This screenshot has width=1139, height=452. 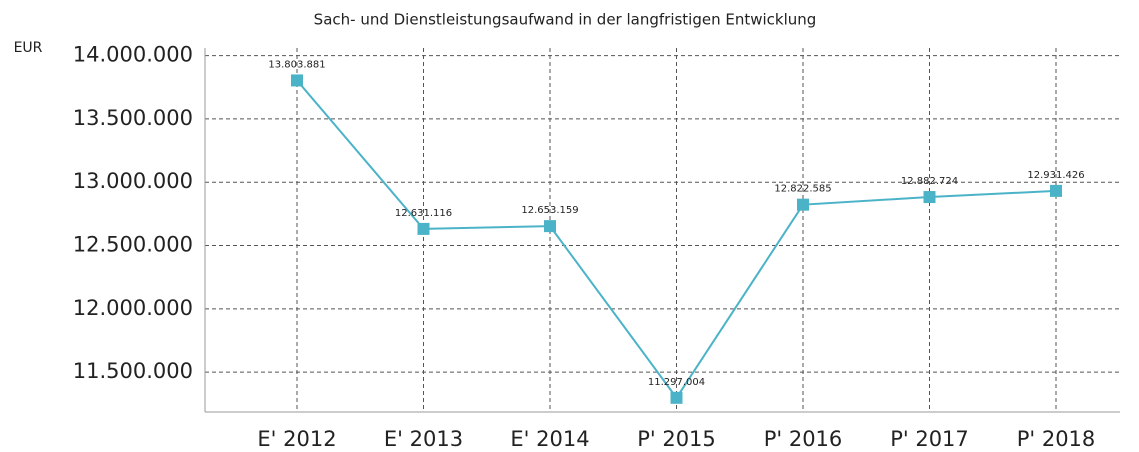 I want to click on y-tick-label: 13.500.000, so click(x=133, y=118).